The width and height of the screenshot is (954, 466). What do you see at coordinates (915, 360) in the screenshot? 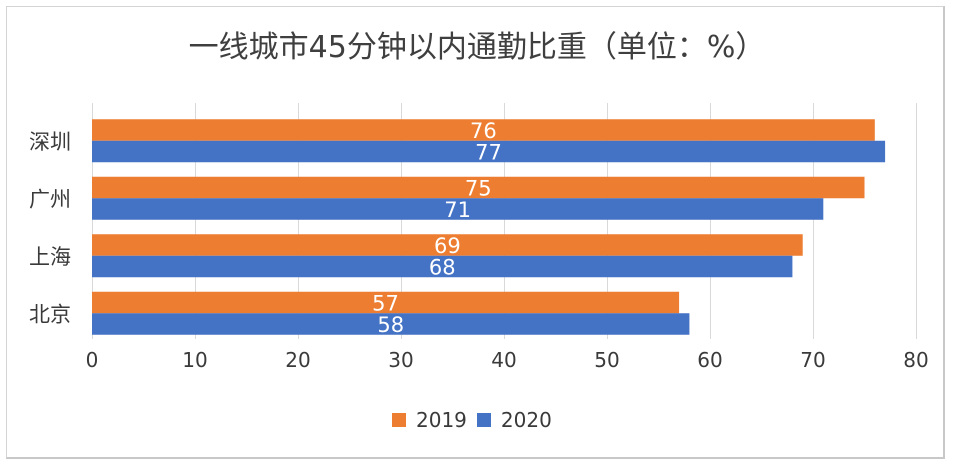
I see `x-tick-label: 80` at bounding box center [915, 360].